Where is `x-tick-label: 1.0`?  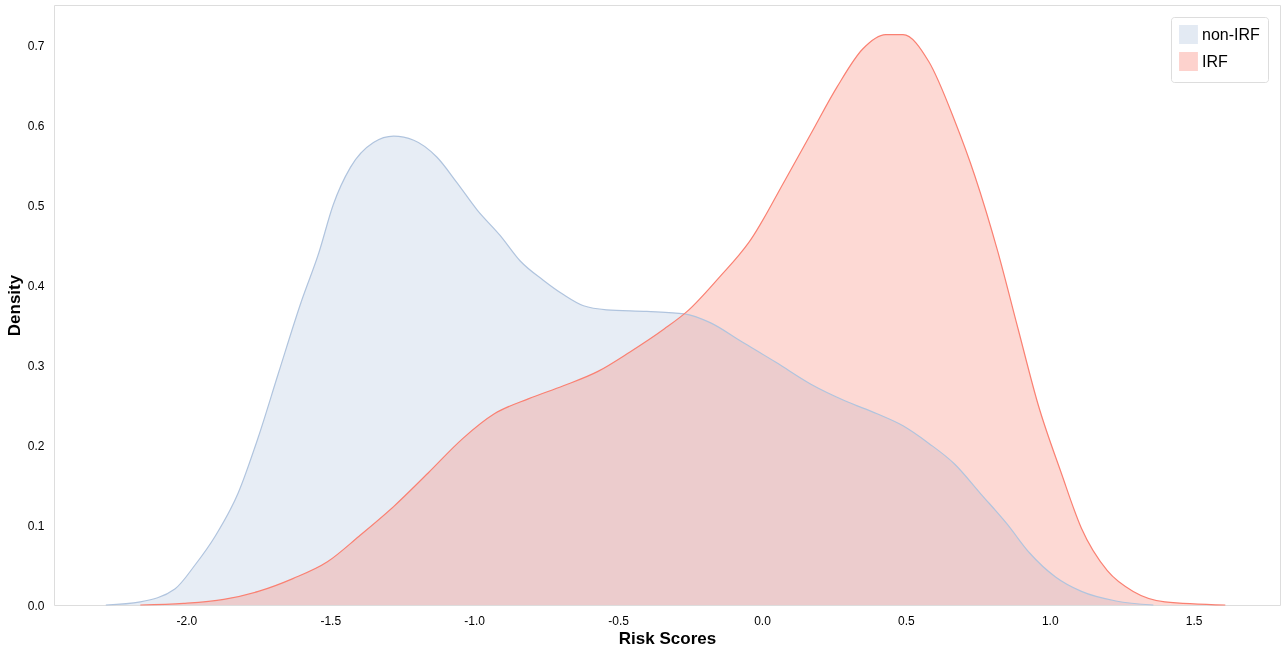
x-tick-label: 1.0 is located at coordinates (1050, 620).